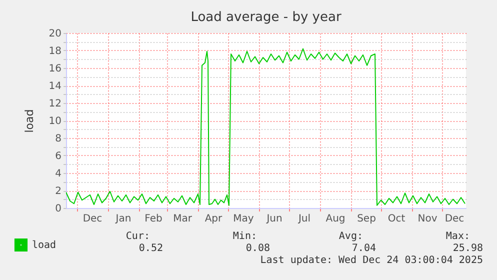 This screenshot has width=497, height=280. I want to click on x-tick-label: May, so click(243, 219).